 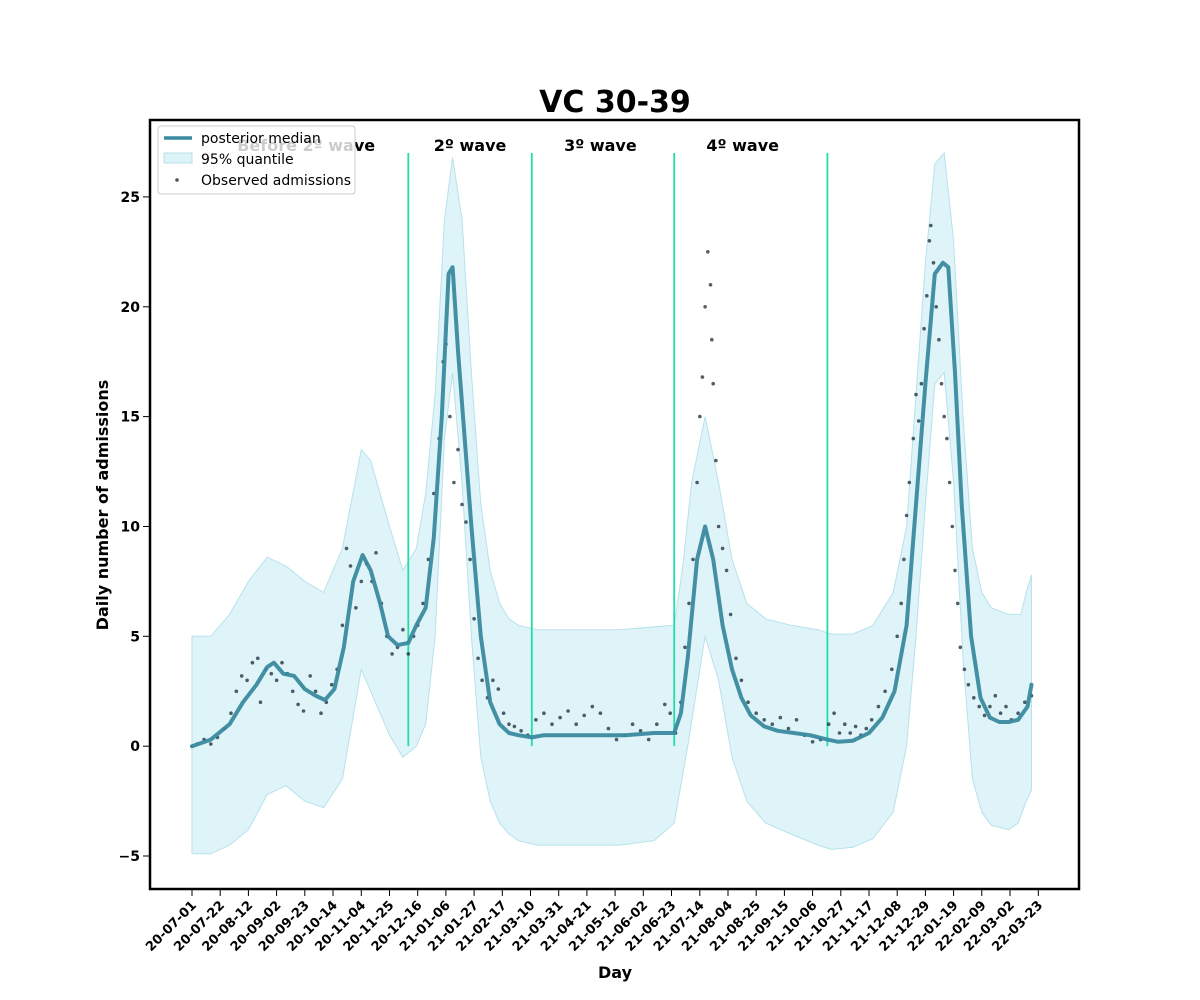 What do you see at coordinates (102, 505) in the screenshot?
I see `y-axis-label: Daily number of admissions` at bounding box center [102, 505].